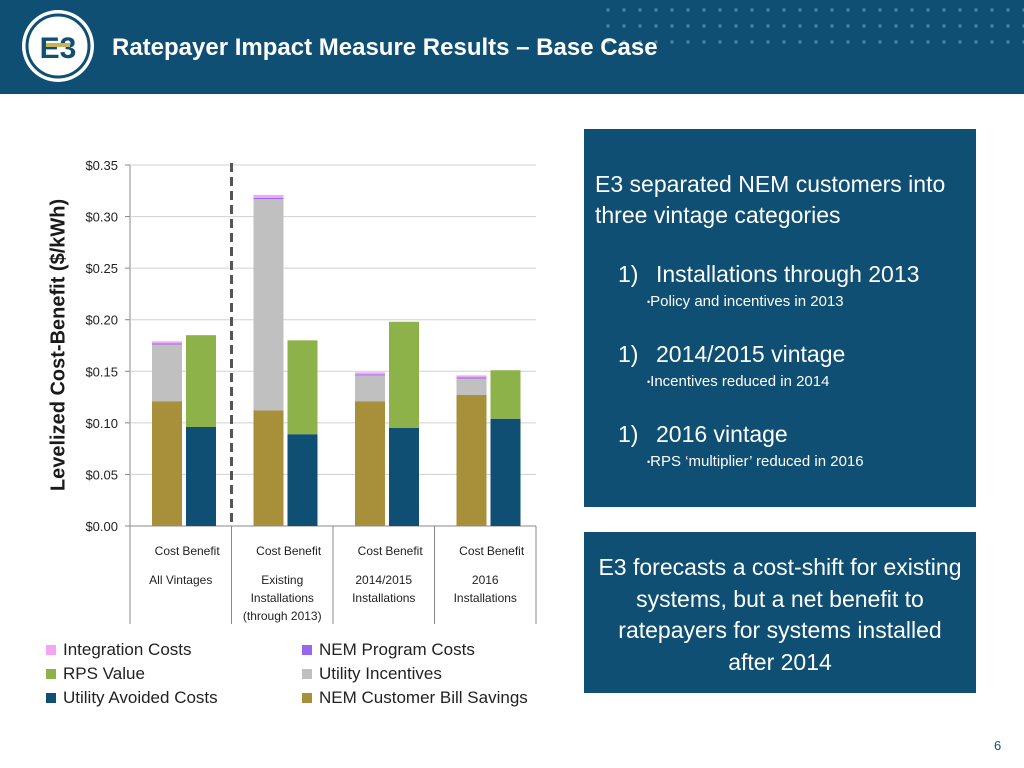 This screenshot has height=768, width=1024. What do you see at coordinates (101, 320) in the screenshot?
I see `y-tick-label: $0.20` at bounding box center [101, 320].